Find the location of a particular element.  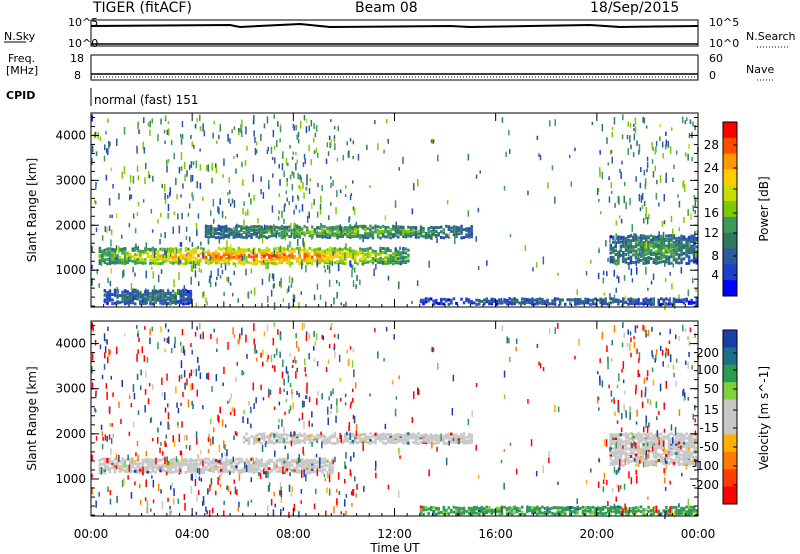

nsearch-tick-bottom: 10^0 is located at coordinates (724, 43).